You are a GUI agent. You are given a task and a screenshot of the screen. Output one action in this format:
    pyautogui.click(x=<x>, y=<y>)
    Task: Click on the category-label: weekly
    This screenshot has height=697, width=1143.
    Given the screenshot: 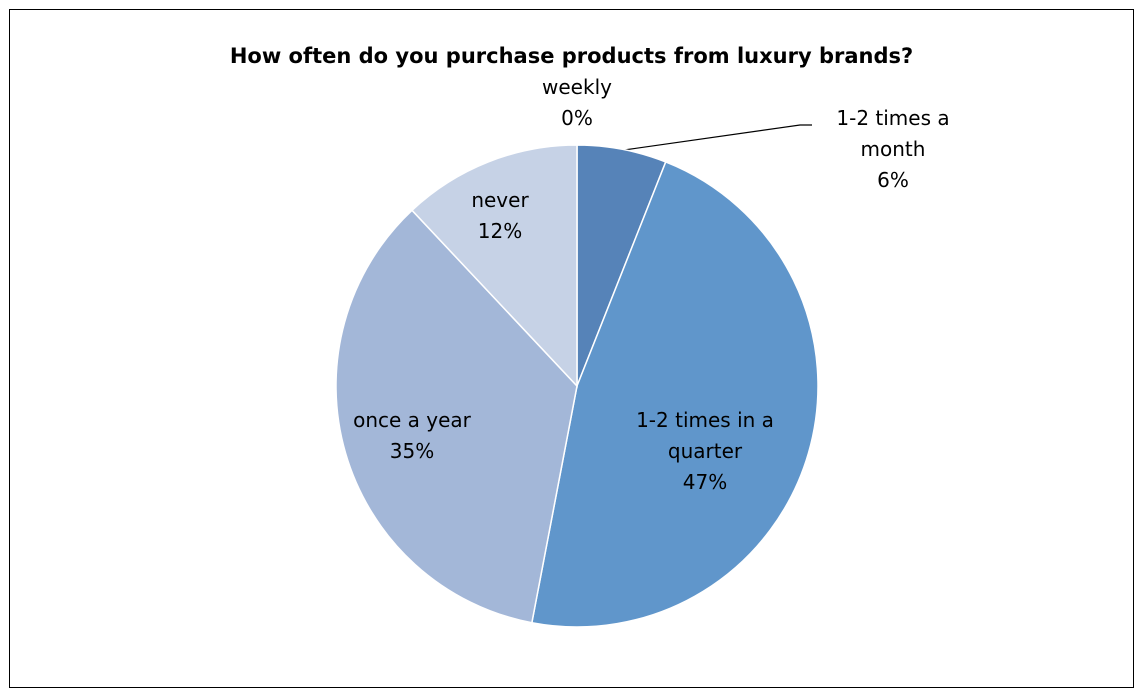 What is the action you would take?
    pyautogui.click(x=577, y=87)
    